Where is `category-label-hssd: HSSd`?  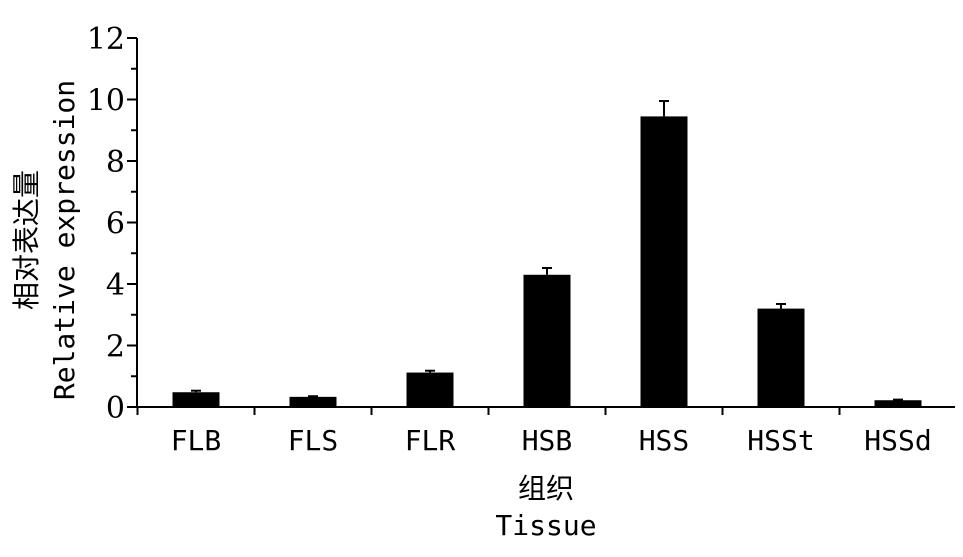
category-label-hssd: HSSd is located at coordinates (897, 440).